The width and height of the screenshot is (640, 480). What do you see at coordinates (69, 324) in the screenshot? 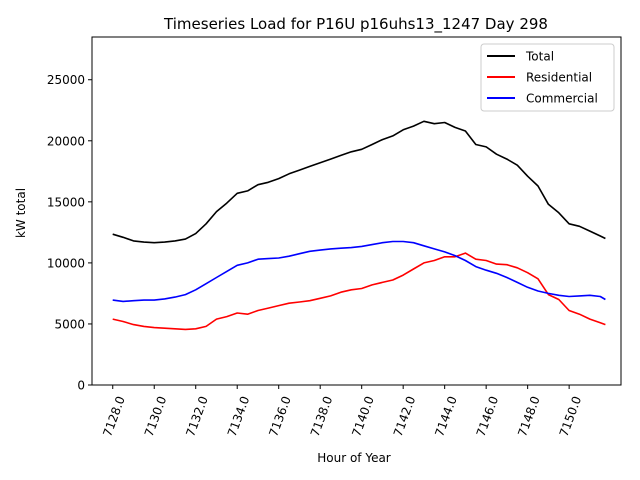
I see `y-tick-label: 5000` at bounding box center [69, 324].